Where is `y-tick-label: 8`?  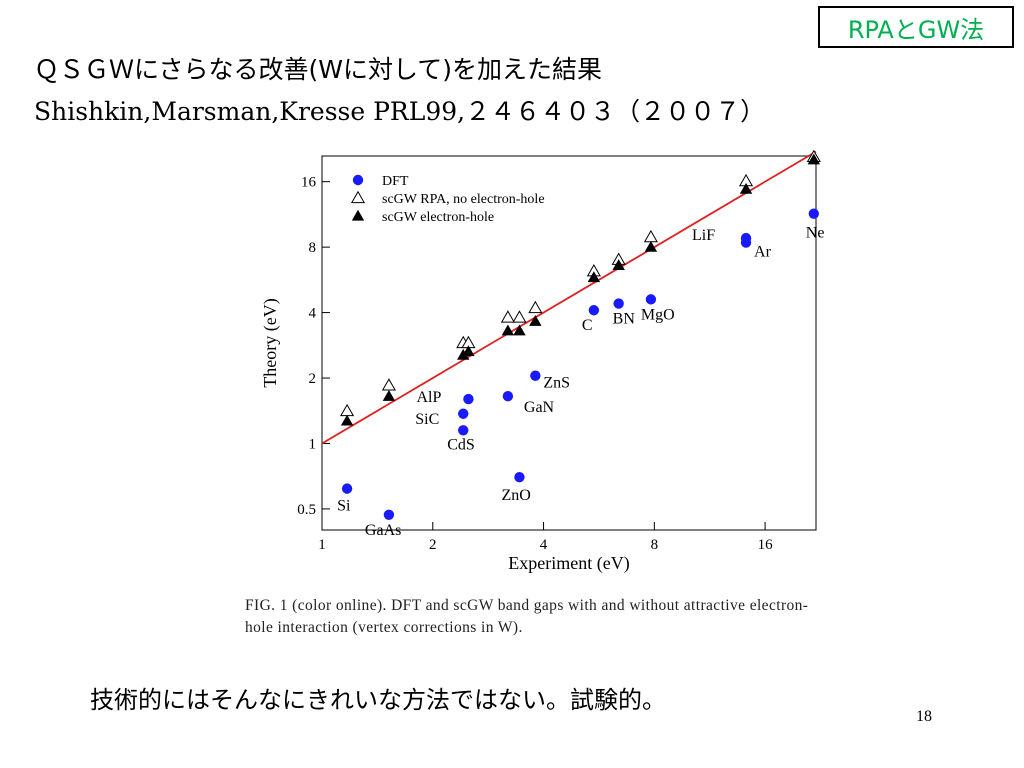
y-tick-label: 8 is located at coordinates (313, 248).